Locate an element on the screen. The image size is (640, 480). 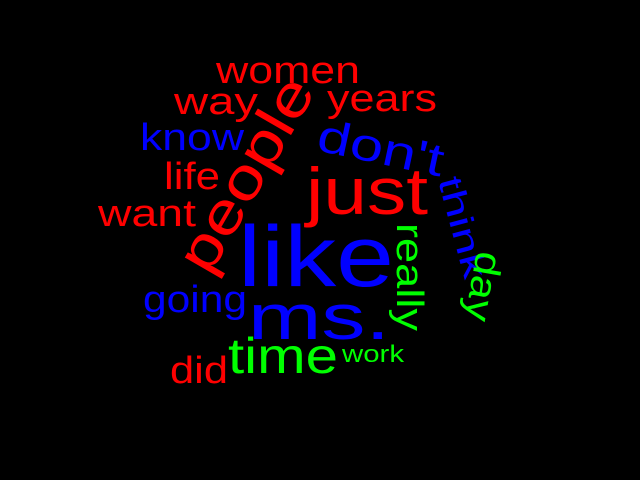
word-did: did is located at coordinates (199, 371).